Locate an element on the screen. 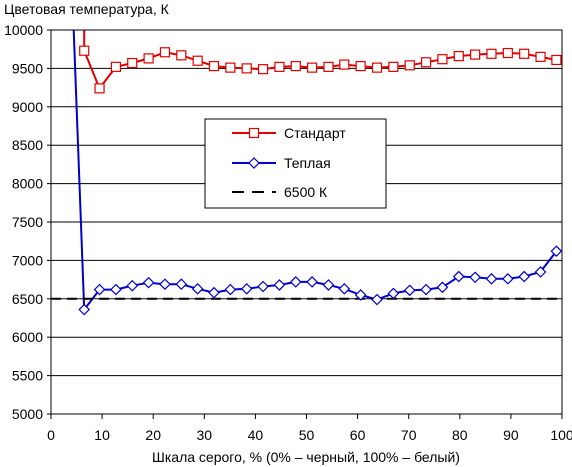 This screenshot has height=467, width=572. y-tick-label: 5500 is located at coordinates (27, 376).